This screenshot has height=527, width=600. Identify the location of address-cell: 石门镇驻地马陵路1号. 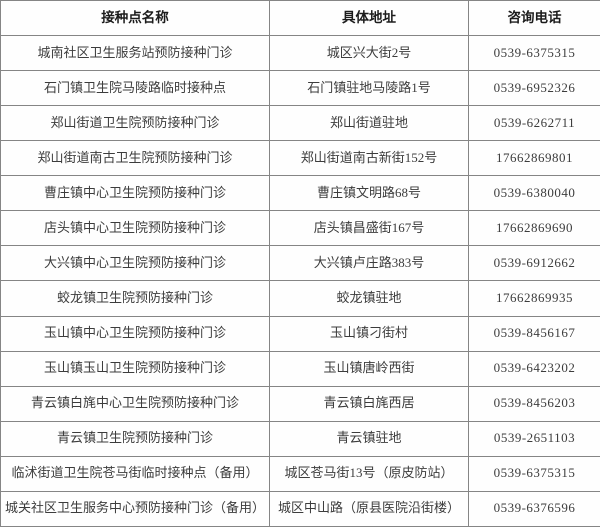
(369, 88).